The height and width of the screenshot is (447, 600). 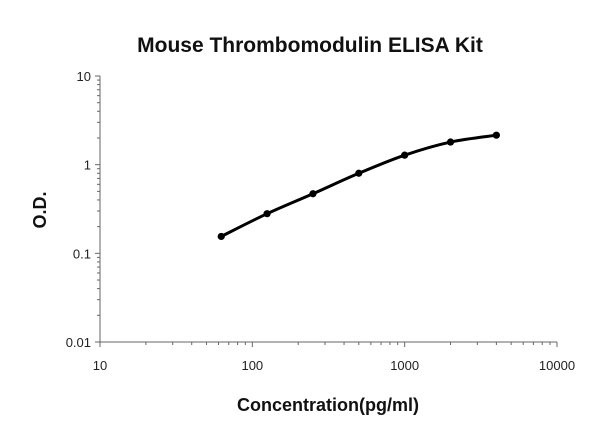 I want to click on y-tick-label: 0.01, so click(x=78, y=342).